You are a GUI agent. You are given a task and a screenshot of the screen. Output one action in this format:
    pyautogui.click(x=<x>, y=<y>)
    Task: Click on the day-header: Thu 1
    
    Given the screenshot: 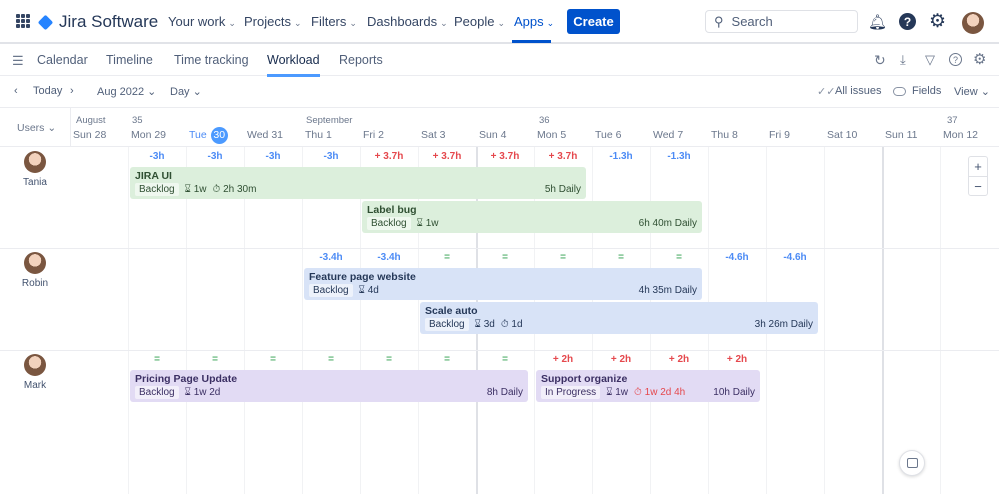 What is the action you would take?
    pyautogui.click(x=318, y=135)
    